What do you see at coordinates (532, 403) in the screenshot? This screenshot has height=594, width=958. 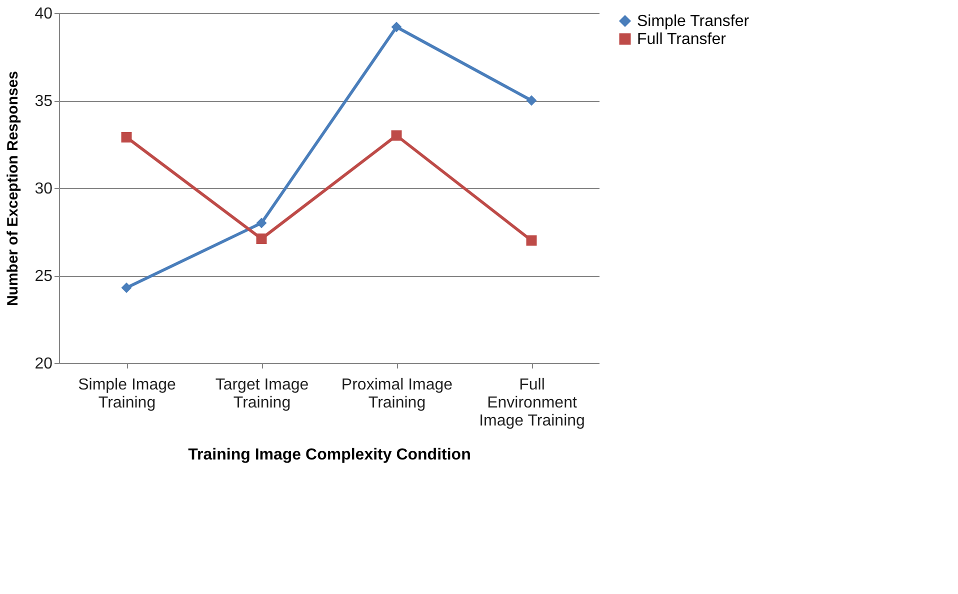 I see `x-tick-label: Full Environment Image Training` at bounding box center [532, 403].